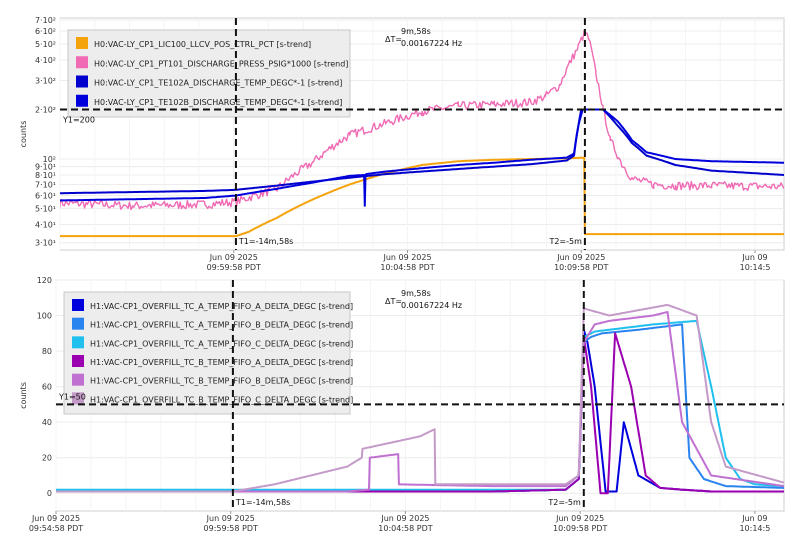 This screenshot has width=804, height=555. What do you see at coordinates (45, 20) in the screenshot?
I see `y-tick-label: 7·10²` at bounding box center [45, 20].